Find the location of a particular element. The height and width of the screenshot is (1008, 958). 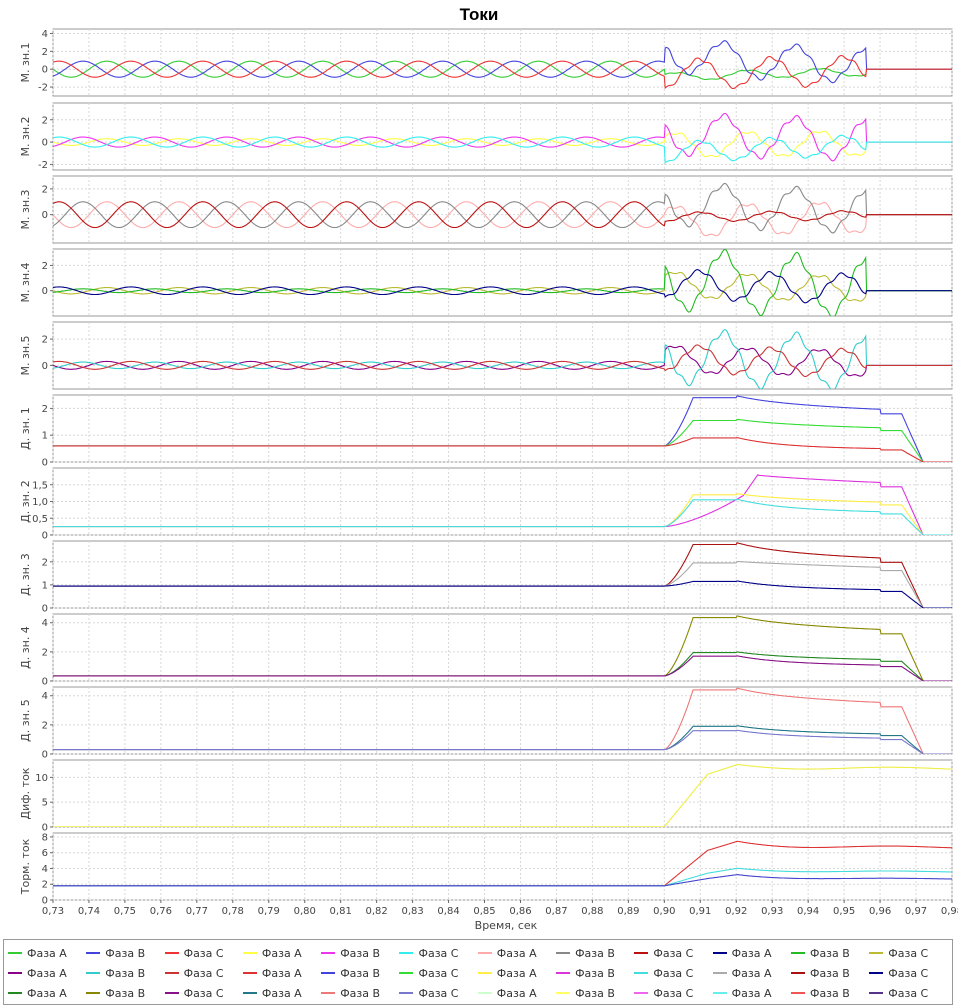

panel-5: 0 2 М. зн.5 is located at coordinates (486, 355).